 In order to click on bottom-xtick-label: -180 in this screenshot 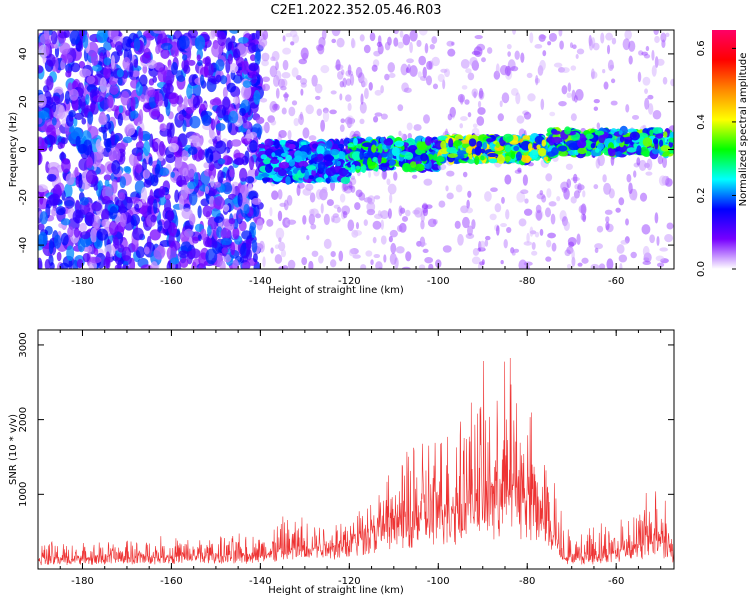, I will do `click(82, 581)`.